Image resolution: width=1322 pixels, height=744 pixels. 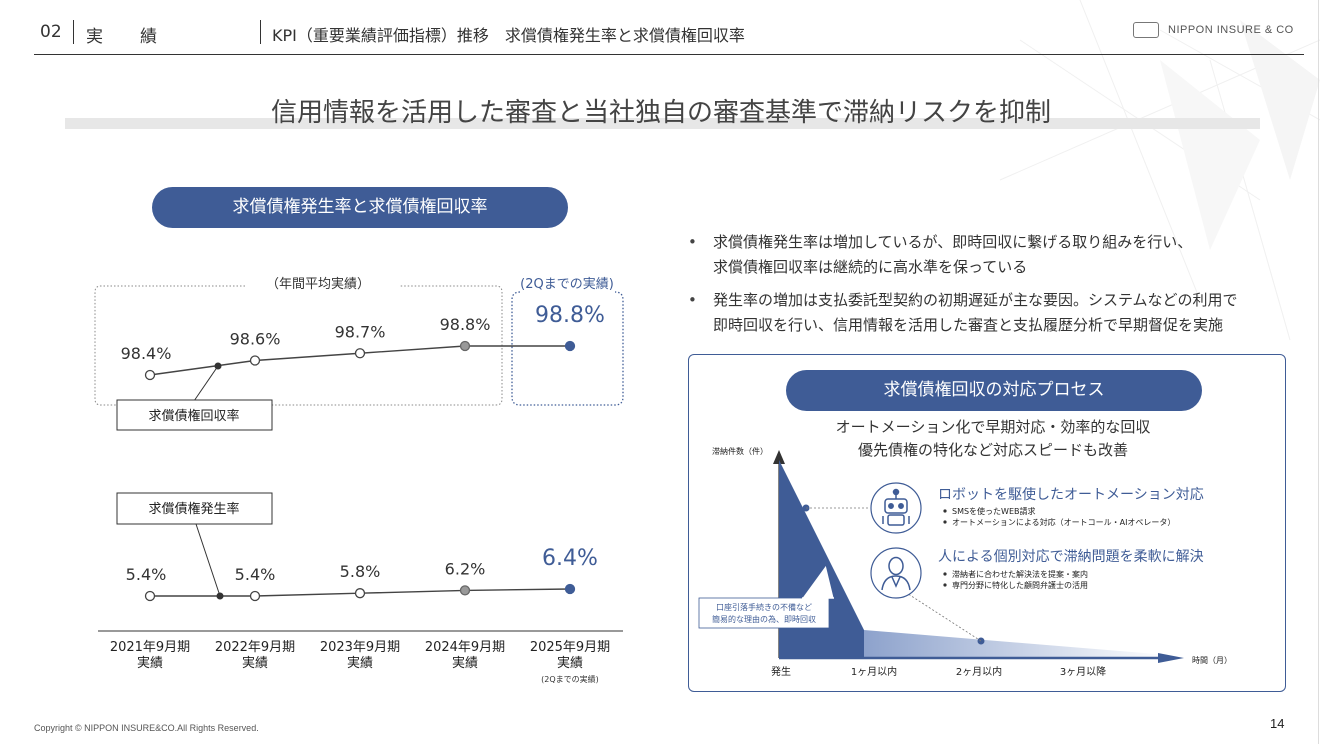 I want to click on occurrence-rate-series: 5.4% 5.4% 5.8% 6.2% 6.4%, so click(x=362, y=574).